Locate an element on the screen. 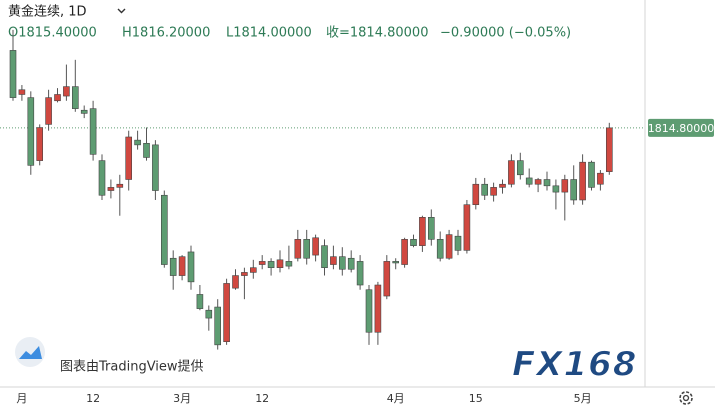 The height and width of the screenshot is (411, 715). x-tick-label: 3月 is located at coordinates (182, 398).